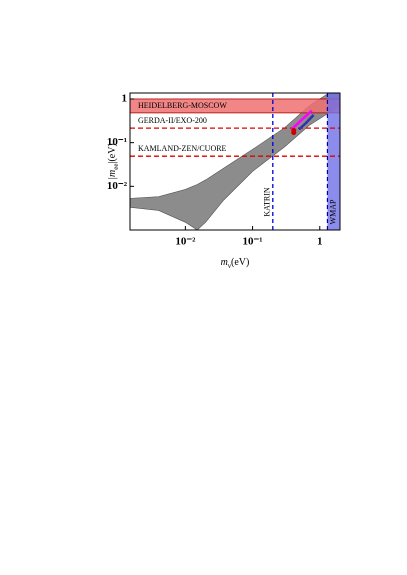 The height and width of the screenshot is (575, 407). I want to click on plot, so click(235, 161).